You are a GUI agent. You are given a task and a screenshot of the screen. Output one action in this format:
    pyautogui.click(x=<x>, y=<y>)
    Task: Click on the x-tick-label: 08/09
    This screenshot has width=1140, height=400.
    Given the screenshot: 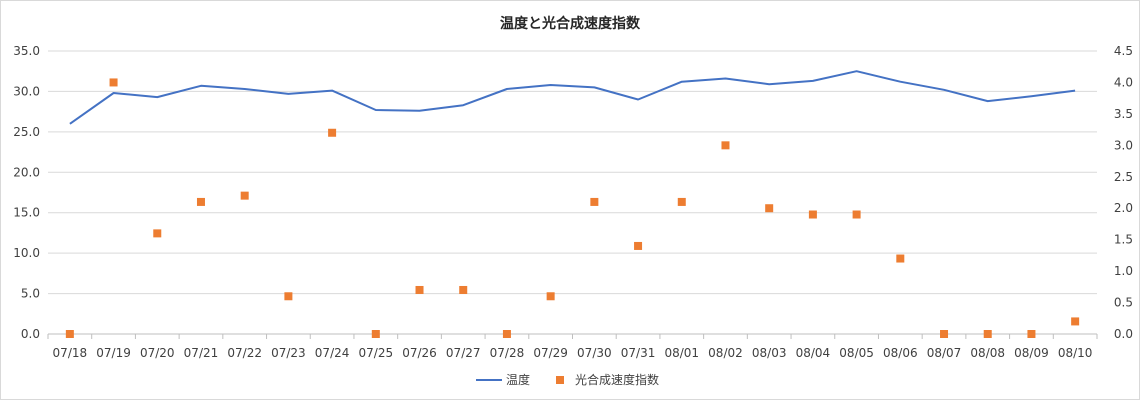 What is the action you would take?
    pyautogui.click(x=1031, y=353)
    